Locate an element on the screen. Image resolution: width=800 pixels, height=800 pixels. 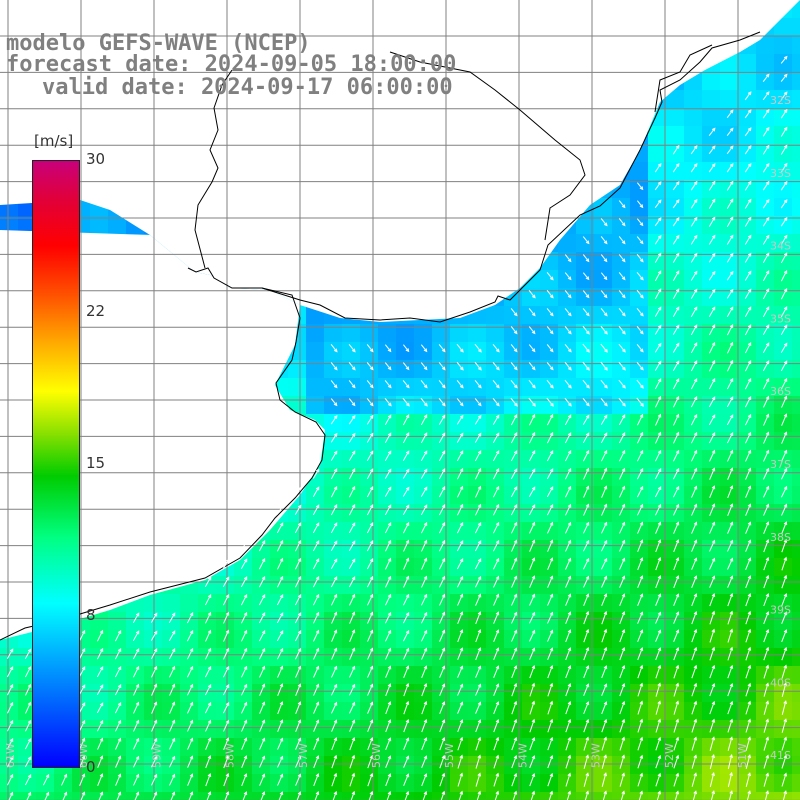
latitude-label: 40S is located at coordinates (780, 682).